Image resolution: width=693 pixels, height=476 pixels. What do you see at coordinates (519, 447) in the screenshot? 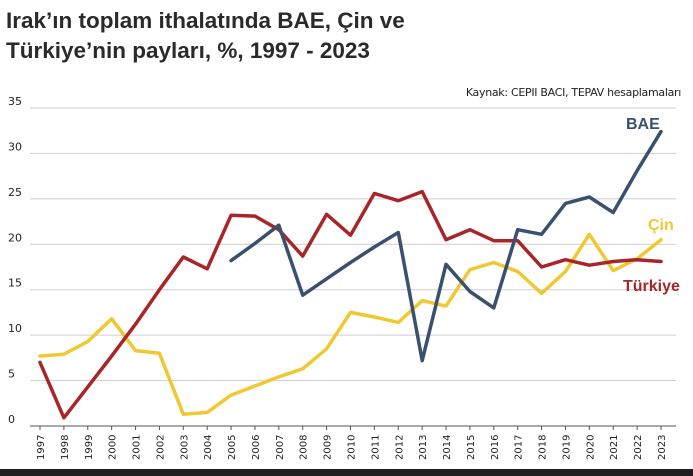
I see `x-tick-label: 2017` at bounding box center [519, 447].